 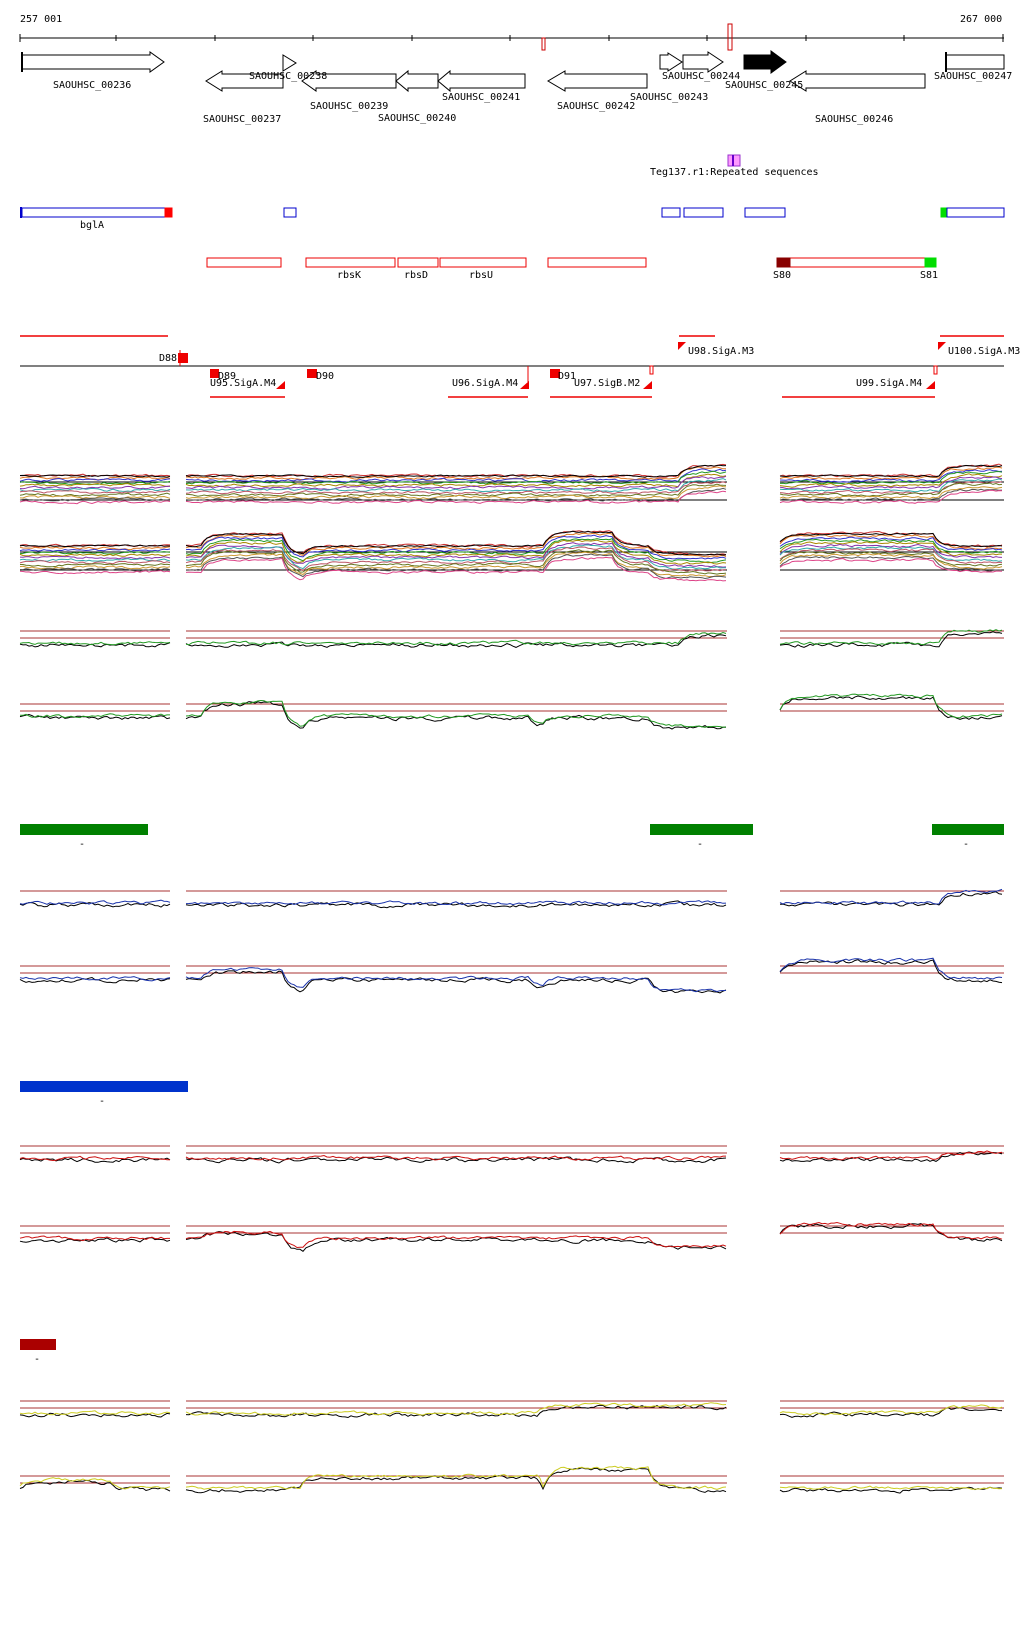 What do you see at coordinates (481, 97) in the screenshot?
I see `gene-label: SAOUHSC_00241` at bounding box center [481, 97].